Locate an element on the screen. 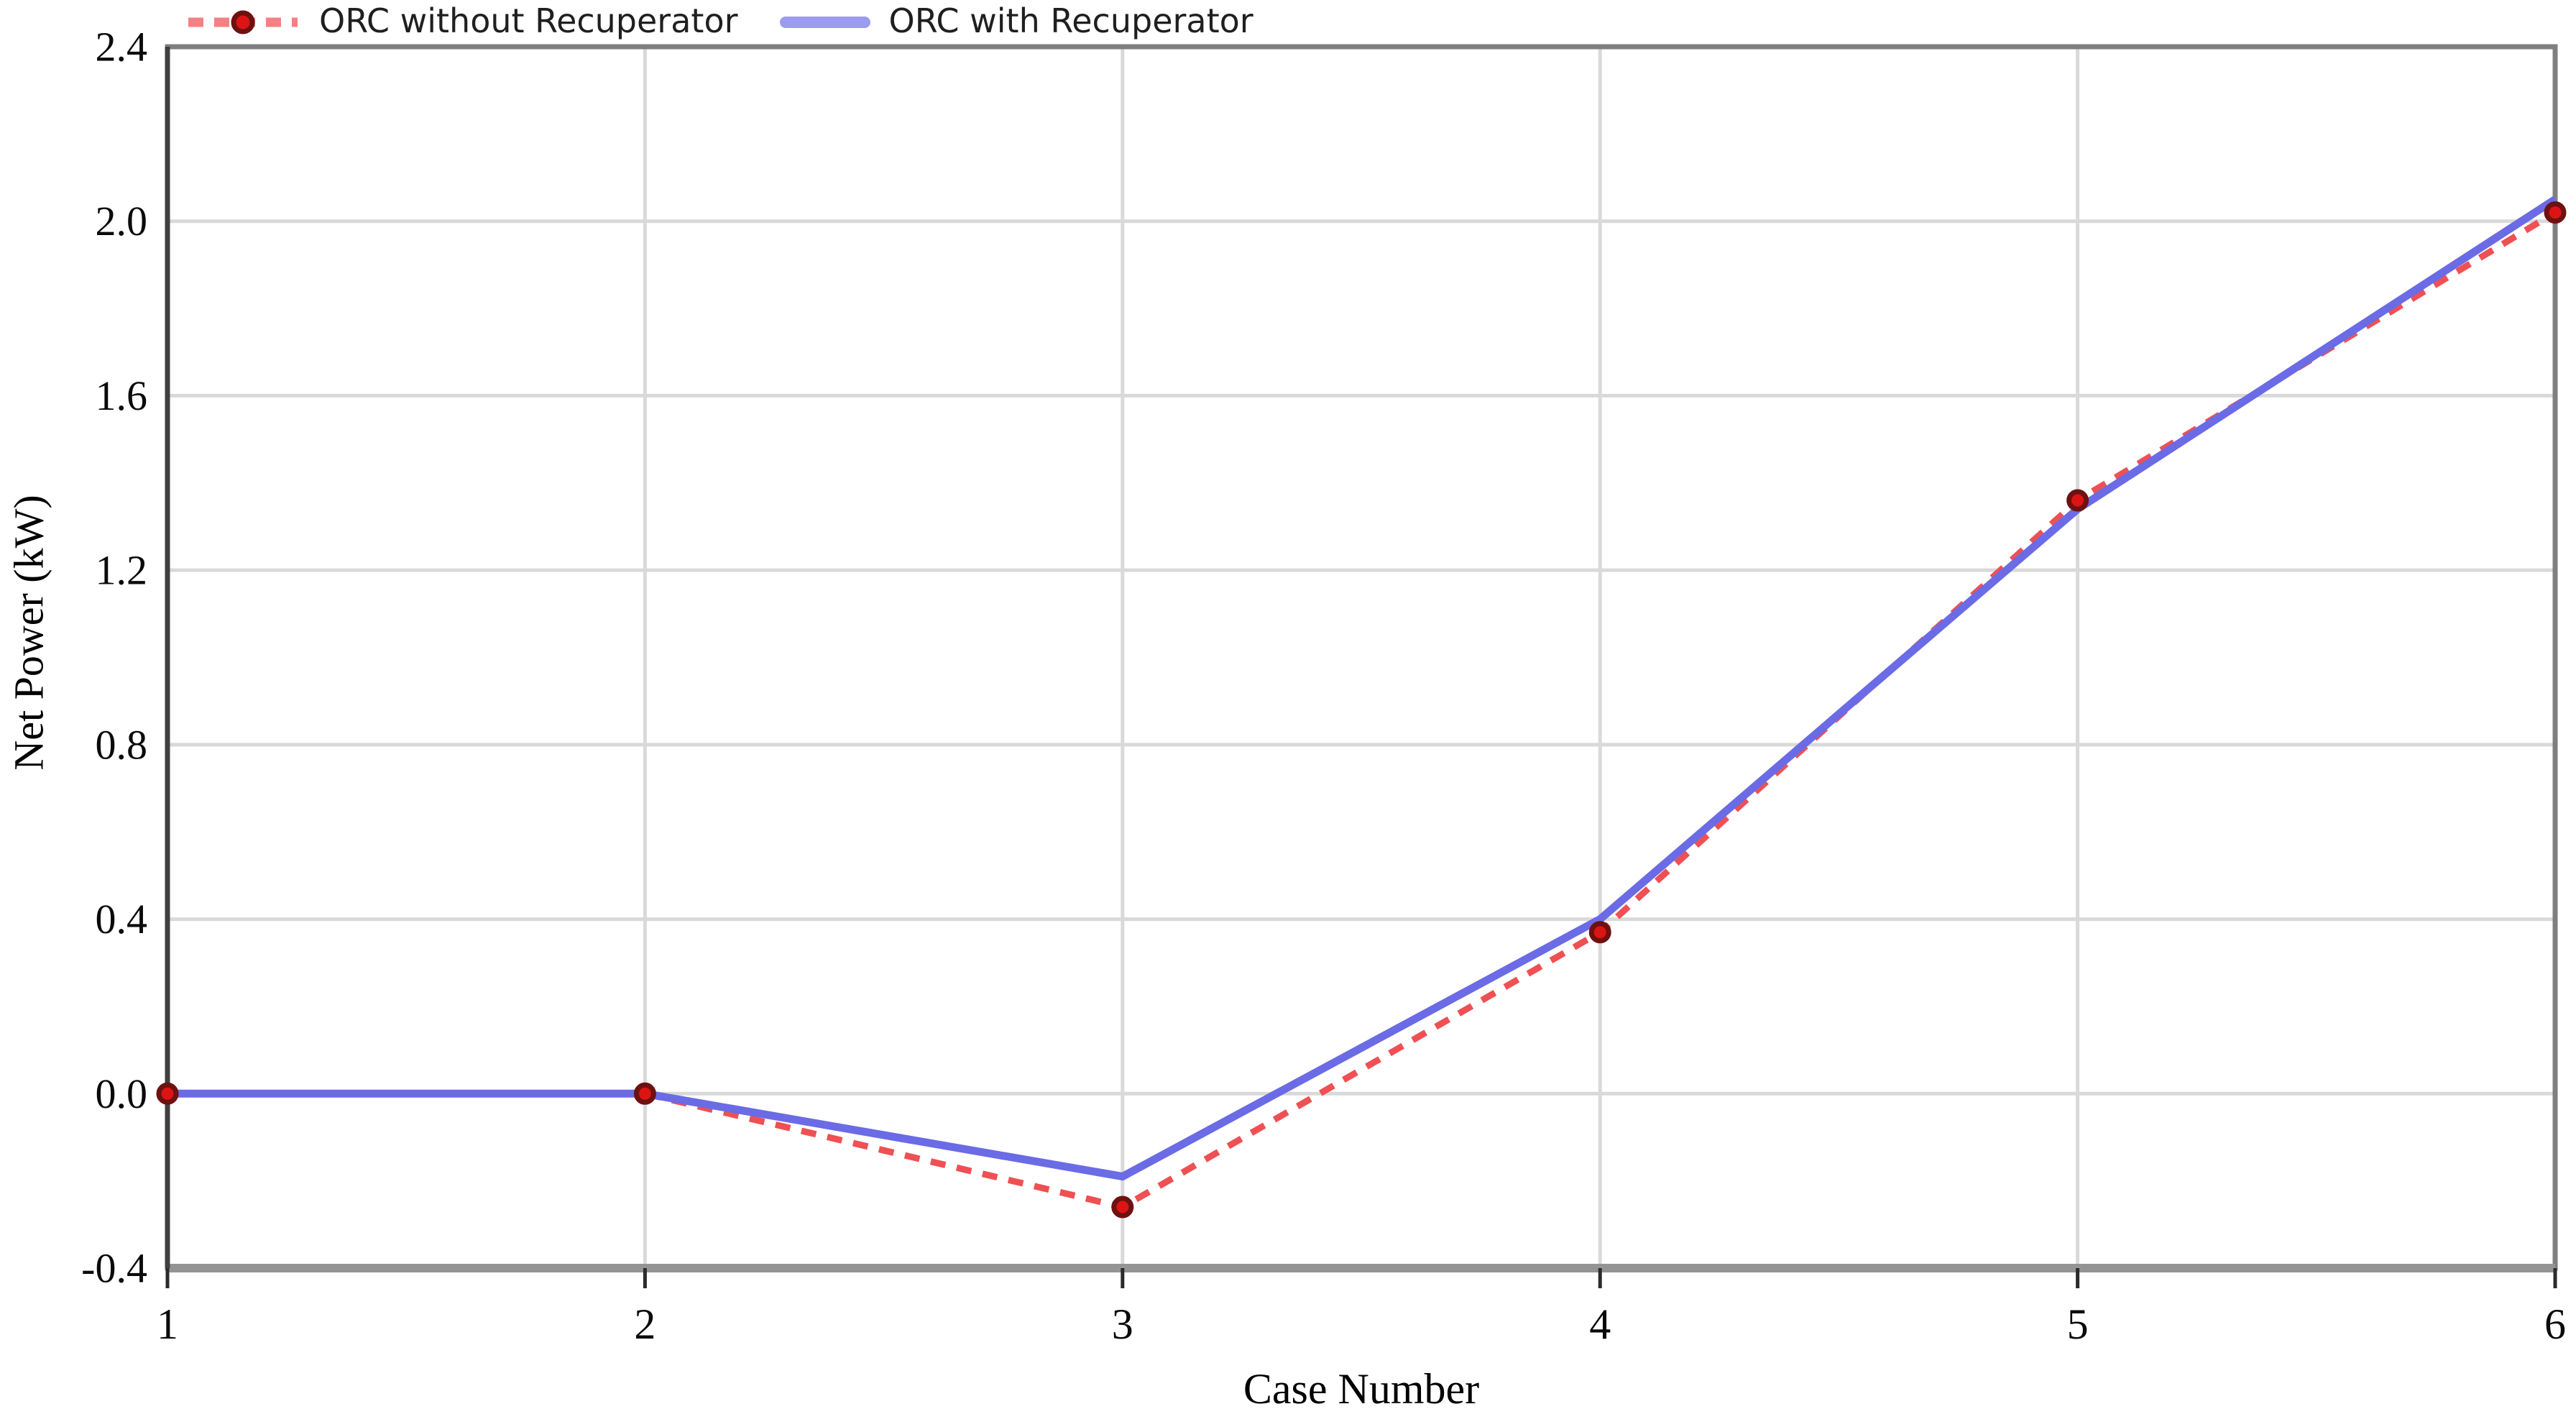 This screenshot has width=2576, height=1427. x-tick-label: 3 is located at coordinates (1122, 1324).